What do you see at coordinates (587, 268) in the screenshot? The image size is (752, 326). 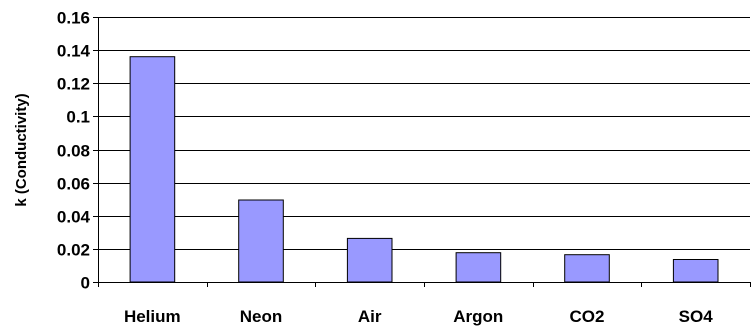 I see `bar-co2` at bounding box center [587, 268].